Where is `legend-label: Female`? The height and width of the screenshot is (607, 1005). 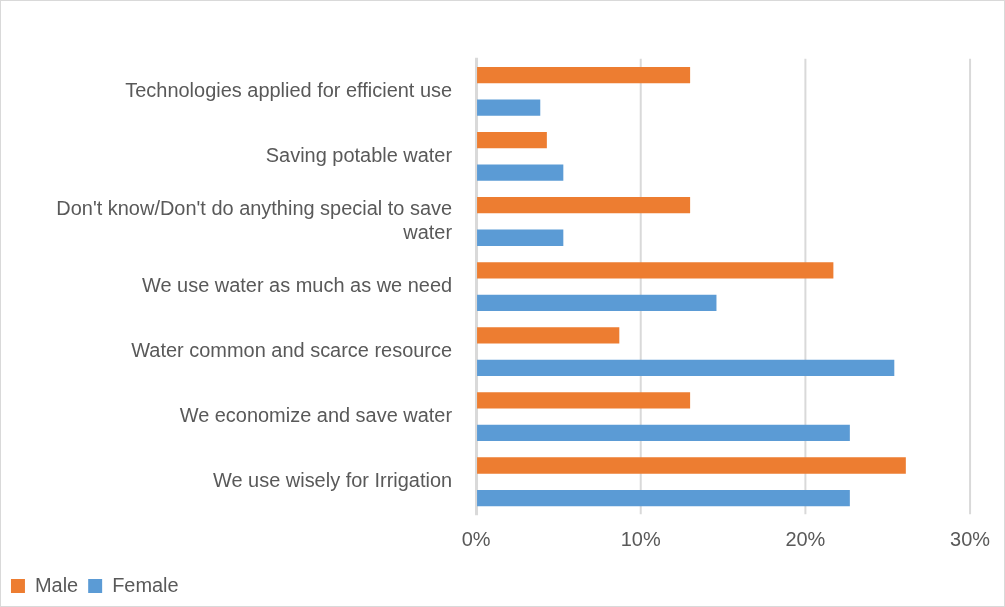
legend-label: Female is located at coordinates (145, 584).